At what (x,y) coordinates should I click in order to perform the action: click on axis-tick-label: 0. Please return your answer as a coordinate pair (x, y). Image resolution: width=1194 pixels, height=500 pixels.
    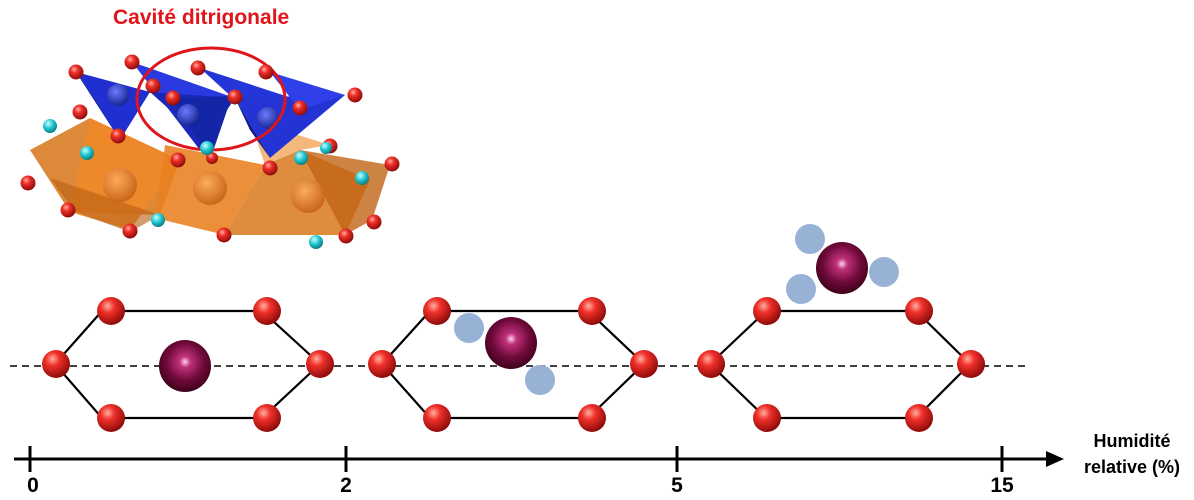
    Looking at the image, I should click on (33, 485).